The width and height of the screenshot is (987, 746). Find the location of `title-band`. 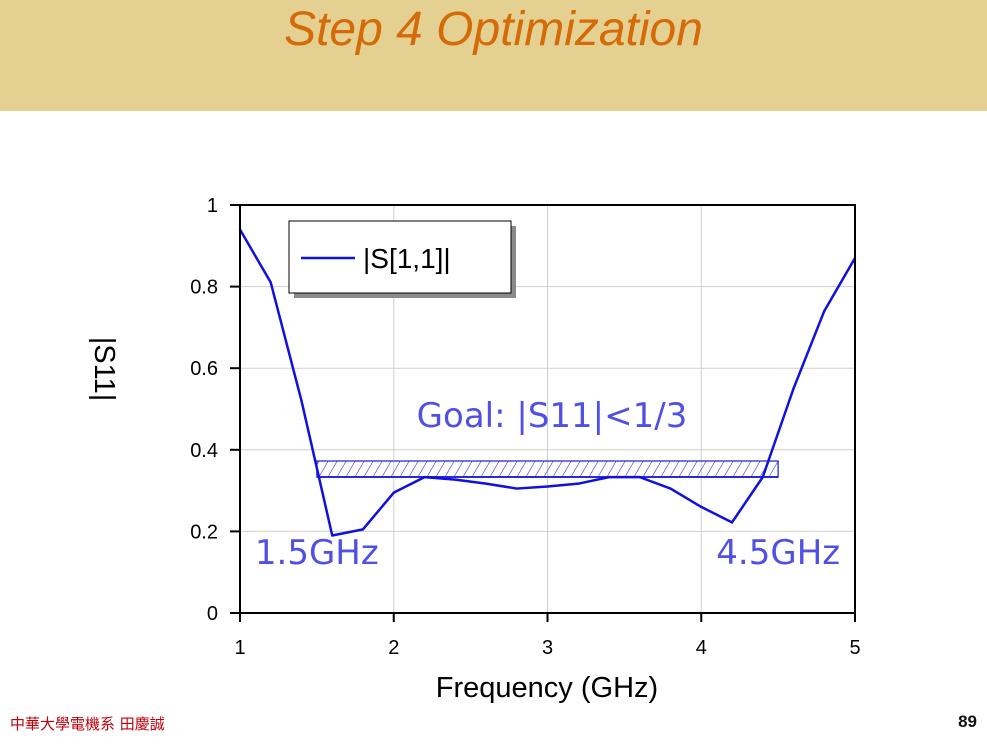

title-band is located at coordinates (493, 55).